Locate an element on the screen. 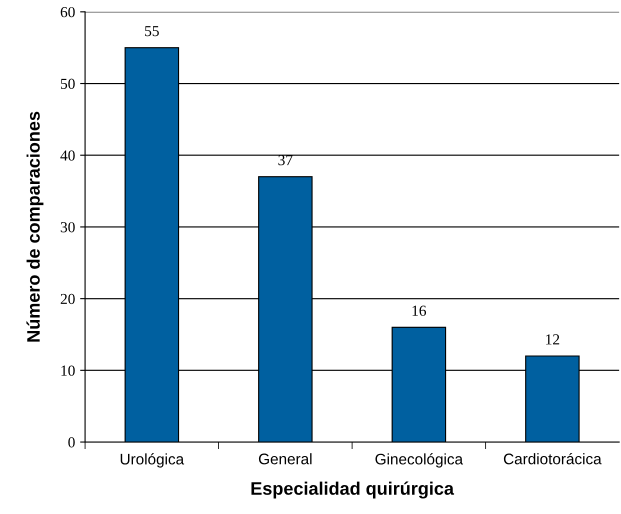  data-label: 12 is located at coordinates (553, 339).